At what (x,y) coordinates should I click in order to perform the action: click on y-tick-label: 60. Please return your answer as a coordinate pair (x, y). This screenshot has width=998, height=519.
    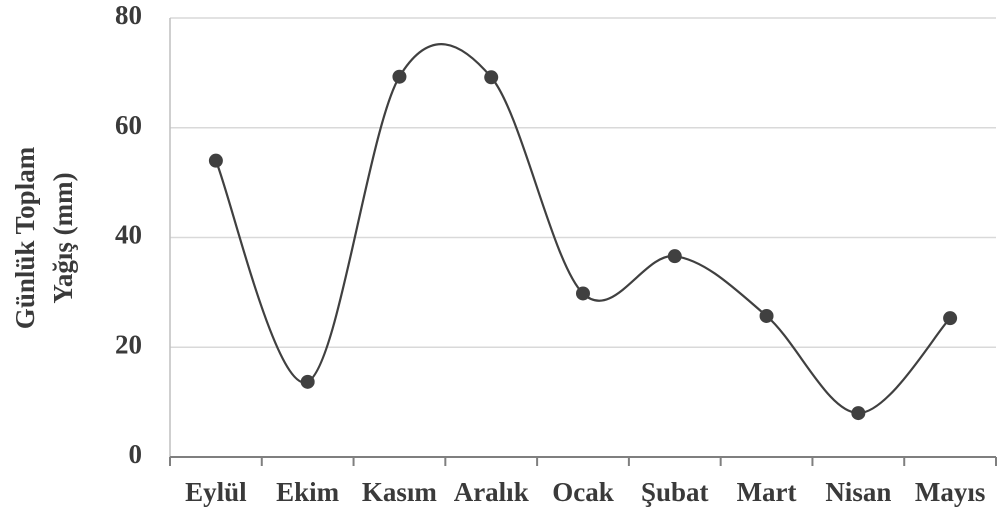
    Looking at the image, I should click on (128, 125).